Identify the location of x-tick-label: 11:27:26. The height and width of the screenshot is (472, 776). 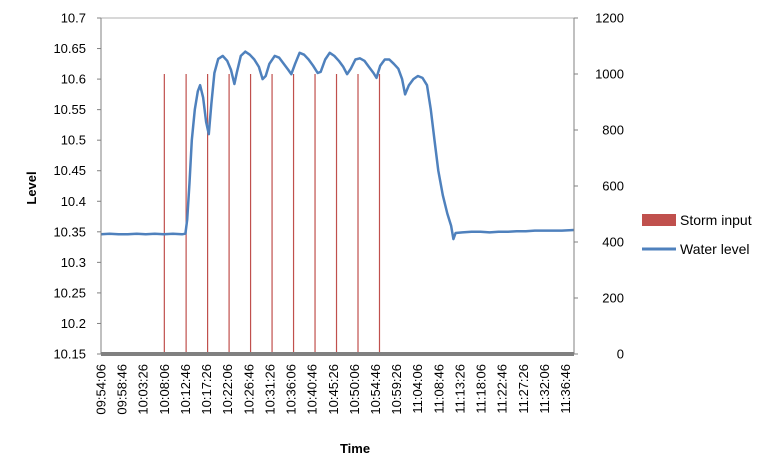
(523, 389).